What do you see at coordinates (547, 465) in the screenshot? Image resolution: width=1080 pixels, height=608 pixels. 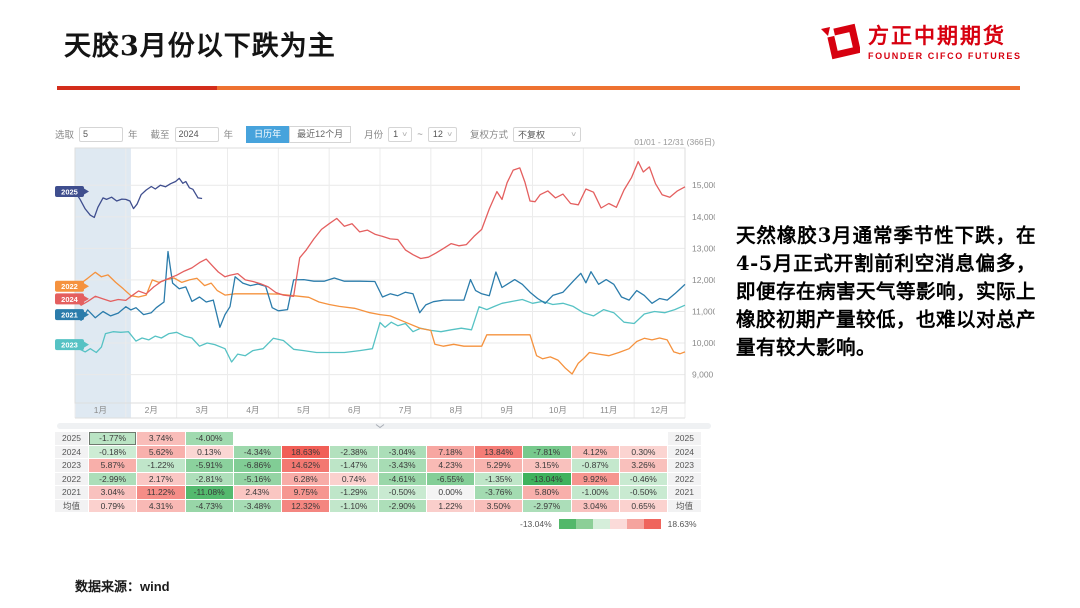 I see `table-cell: 3.15%` at bounding box center [547, 465].